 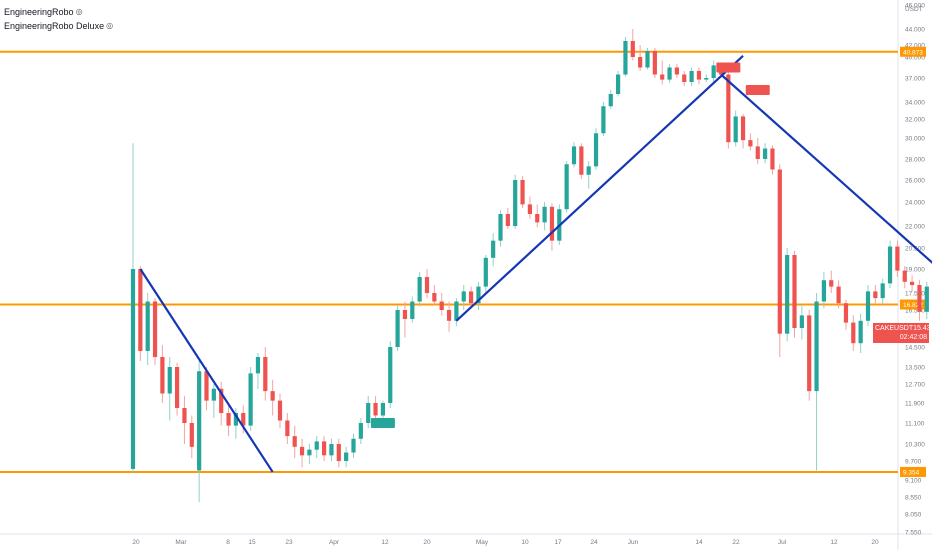 What do you see at coordinates (482, 542) in the screenshot?
I see `x-tick-label: May` at bounding box center [482, 542].